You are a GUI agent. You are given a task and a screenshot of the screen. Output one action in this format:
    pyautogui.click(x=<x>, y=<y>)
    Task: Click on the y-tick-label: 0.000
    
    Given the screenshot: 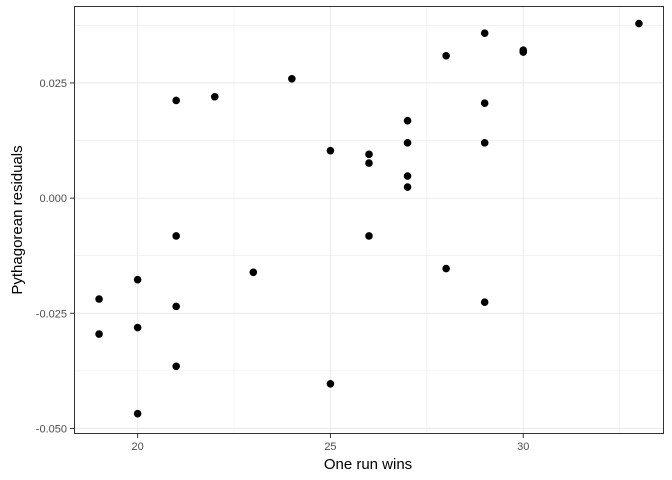 What is the action you would take?
    pyautogui.click(x=53, y=199)
    